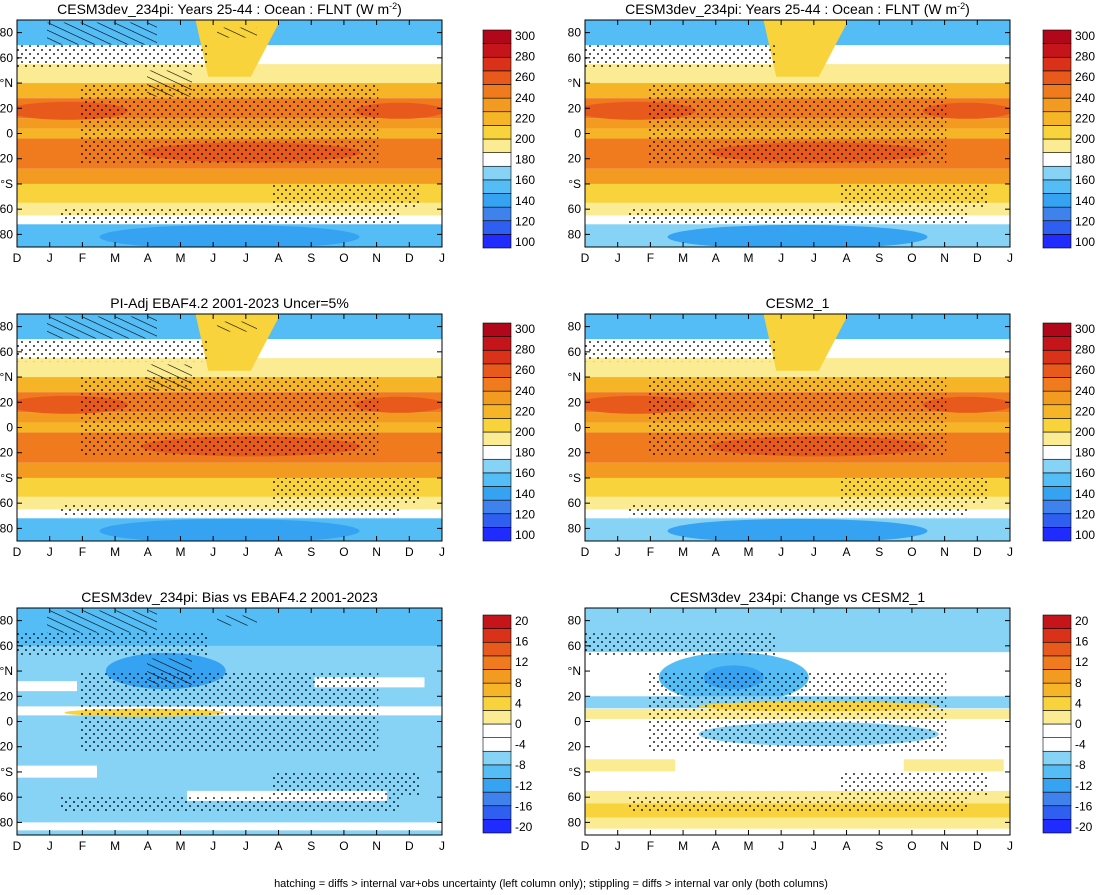  What do you see at coordinates (1080, 765) in the screenshot?
I see `colorbar-tick-label: -8` at bounding box center [1080, 765].